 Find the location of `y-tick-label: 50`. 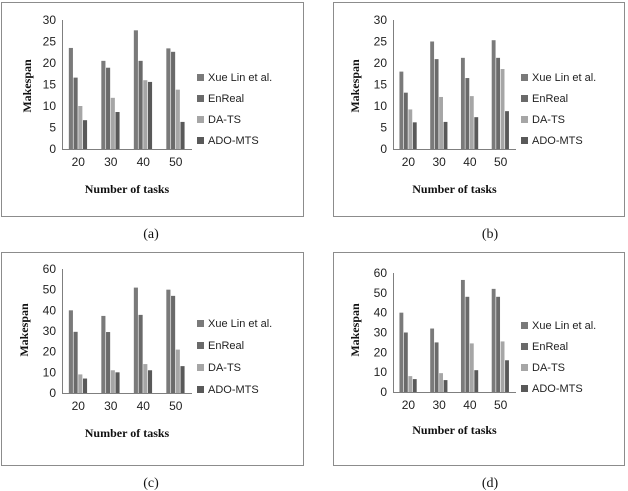

y-tick-label: 50 is located at coordinates (50, 290).